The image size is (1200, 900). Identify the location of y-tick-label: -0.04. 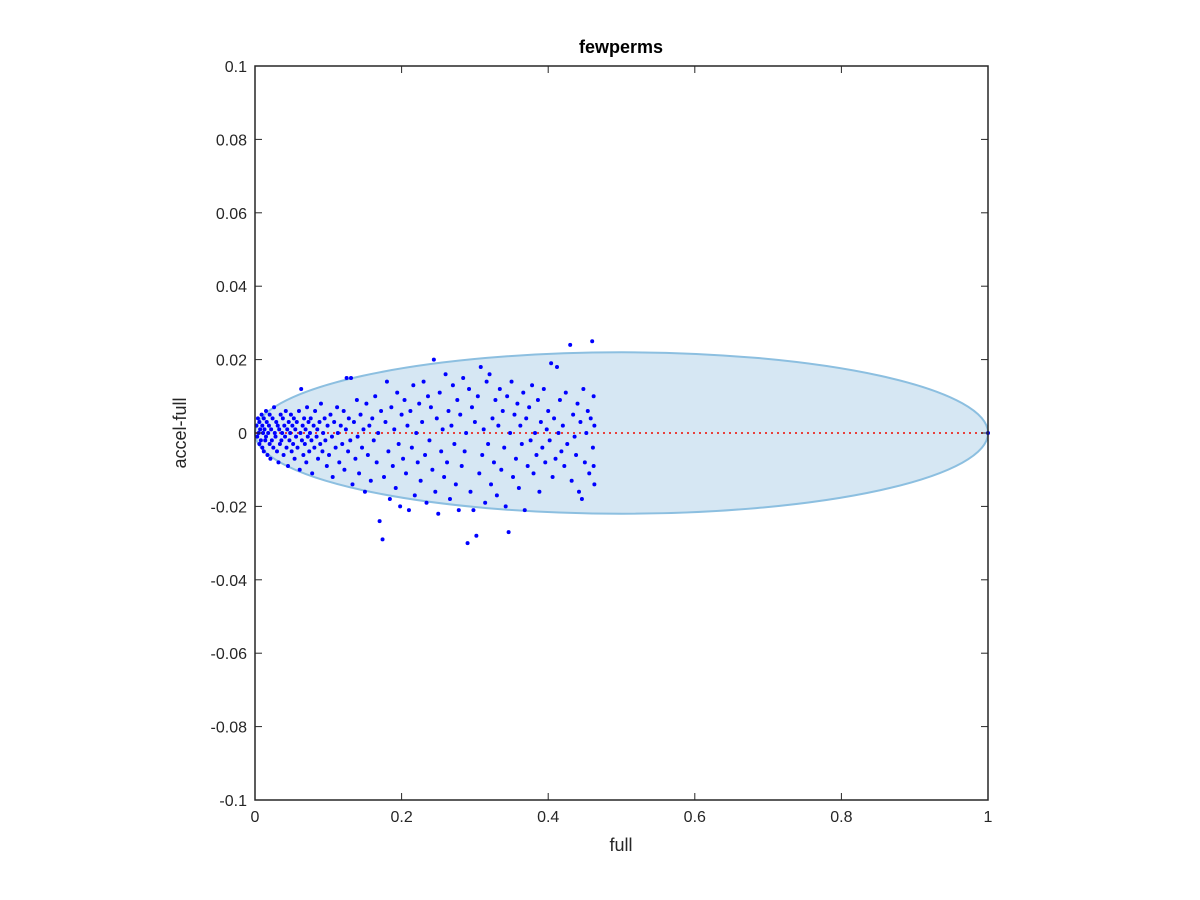
(229, 581).